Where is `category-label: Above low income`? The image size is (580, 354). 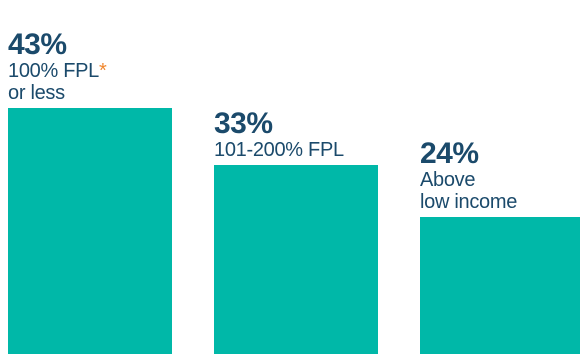 category-label: Above low income is located at coordinates (468, 191).